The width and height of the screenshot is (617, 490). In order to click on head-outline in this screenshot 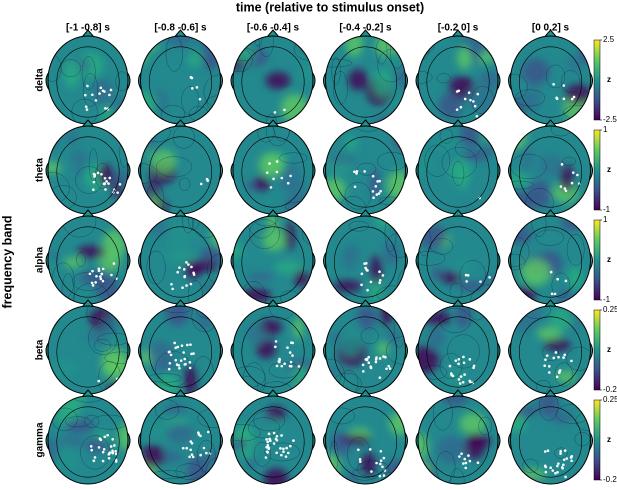, I will do `click(550, 440)`.